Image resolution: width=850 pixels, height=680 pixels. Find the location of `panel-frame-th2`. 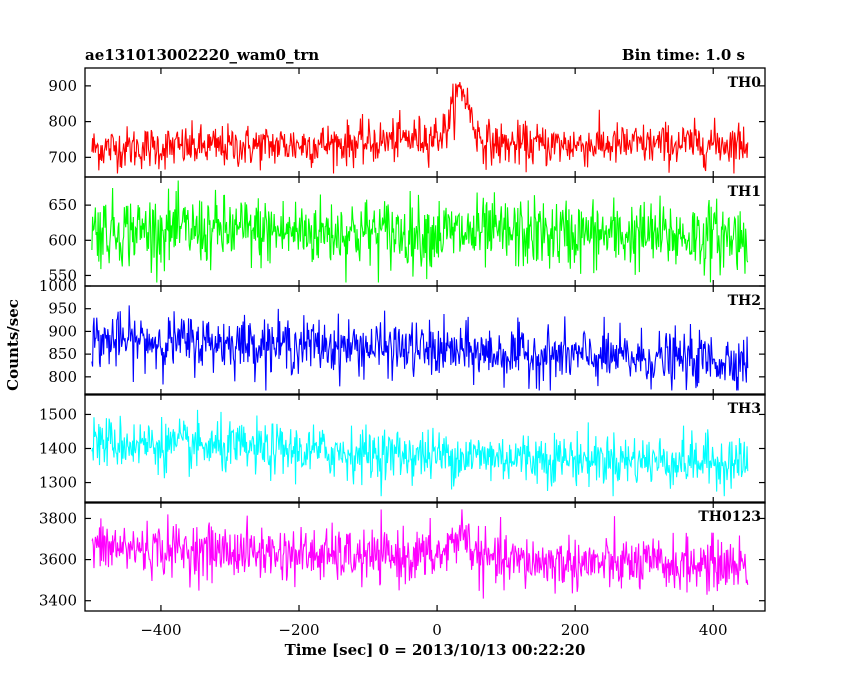

panel-frame-th2 is located at coordinates (425, 340).